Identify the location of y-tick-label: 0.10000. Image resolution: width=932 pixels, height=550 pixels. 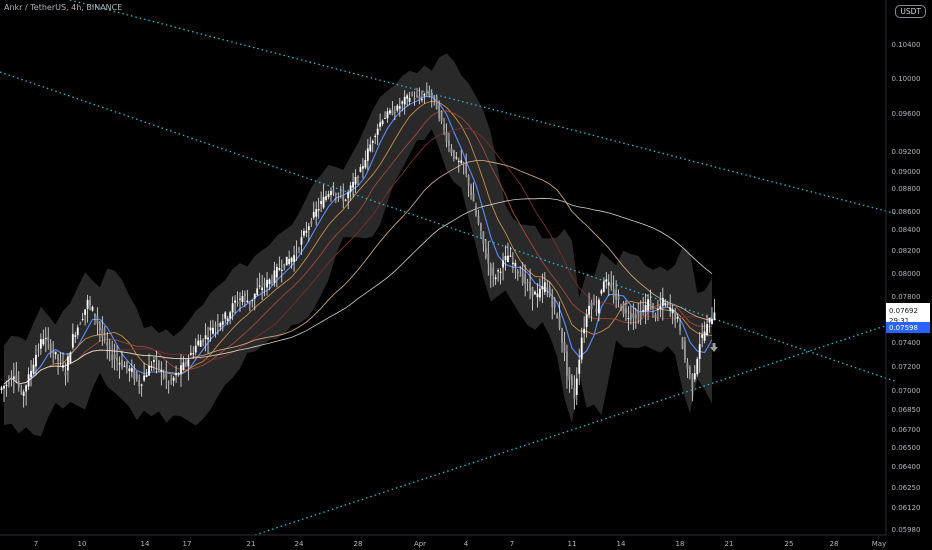
(906, 79).